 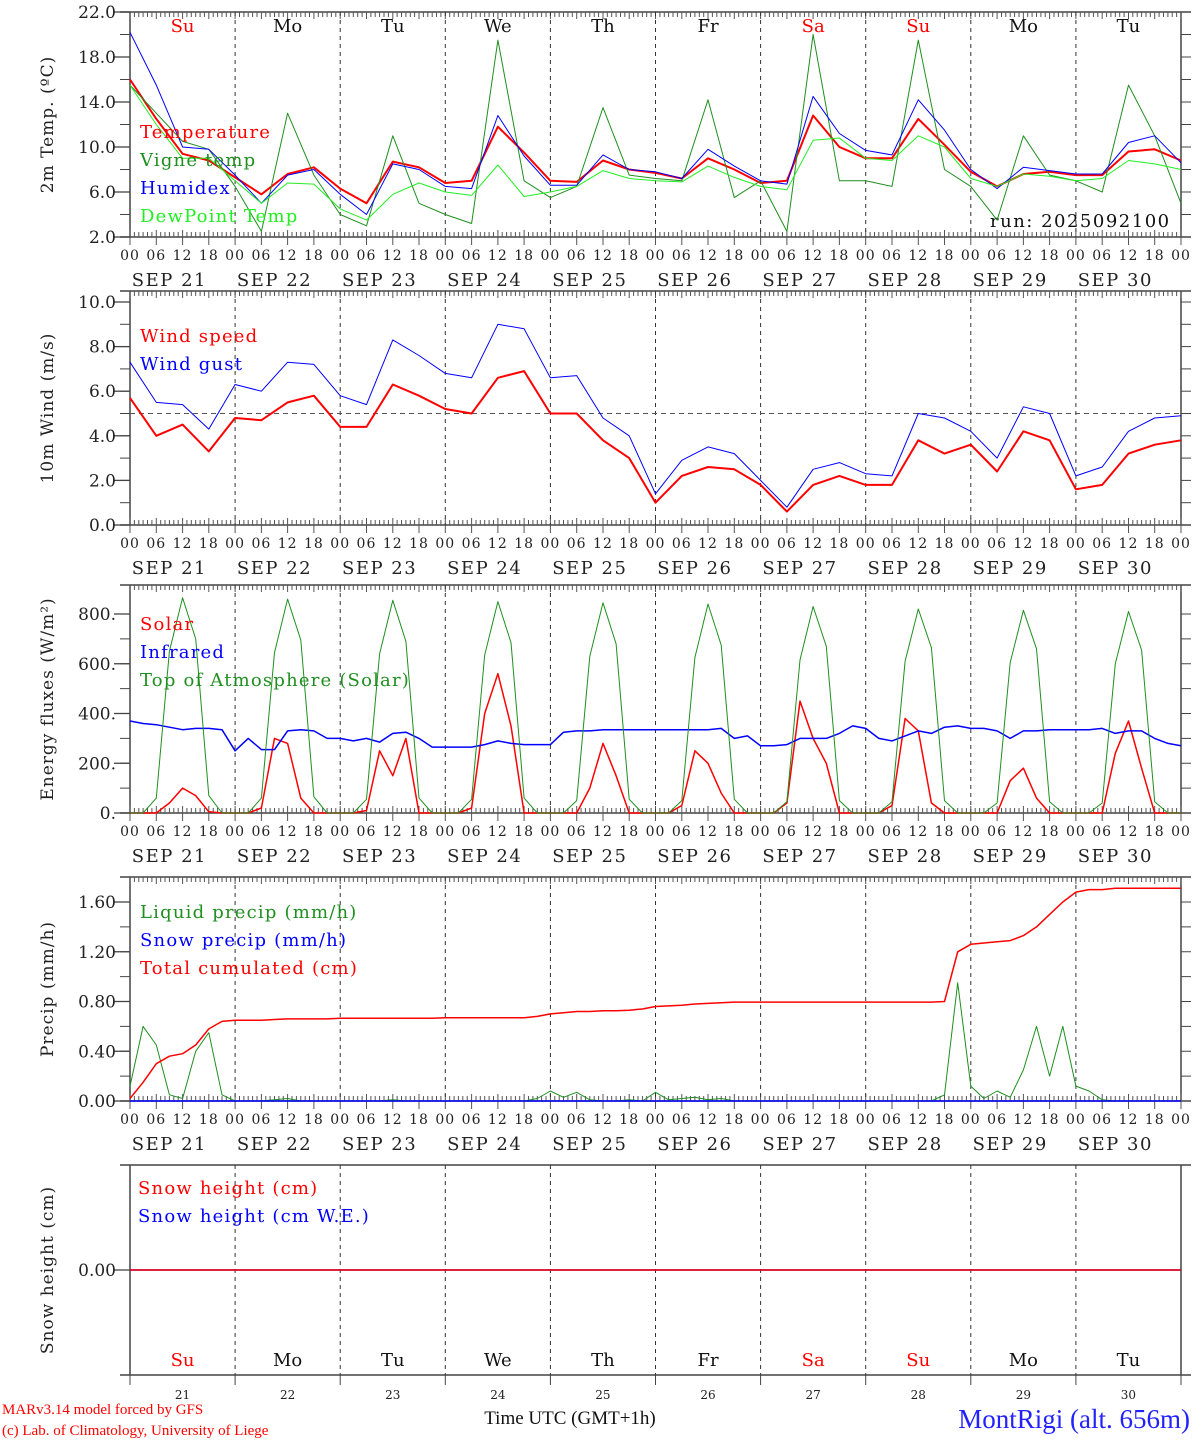 I want to click on y-tick-label: 1.60, so click(x=97, y=903).